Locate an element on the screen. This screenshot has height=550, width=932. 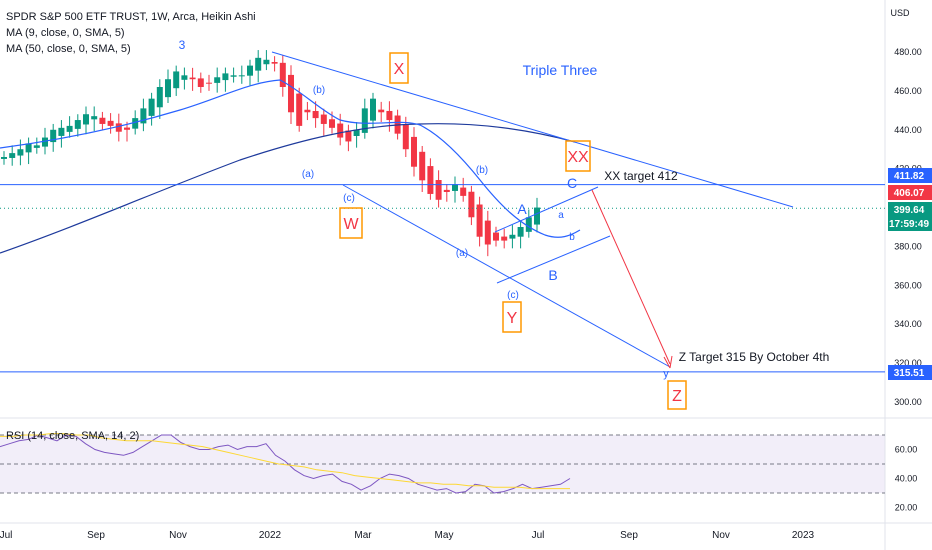
price-badge-text: 406.07 is located at coordinates (909, 193).